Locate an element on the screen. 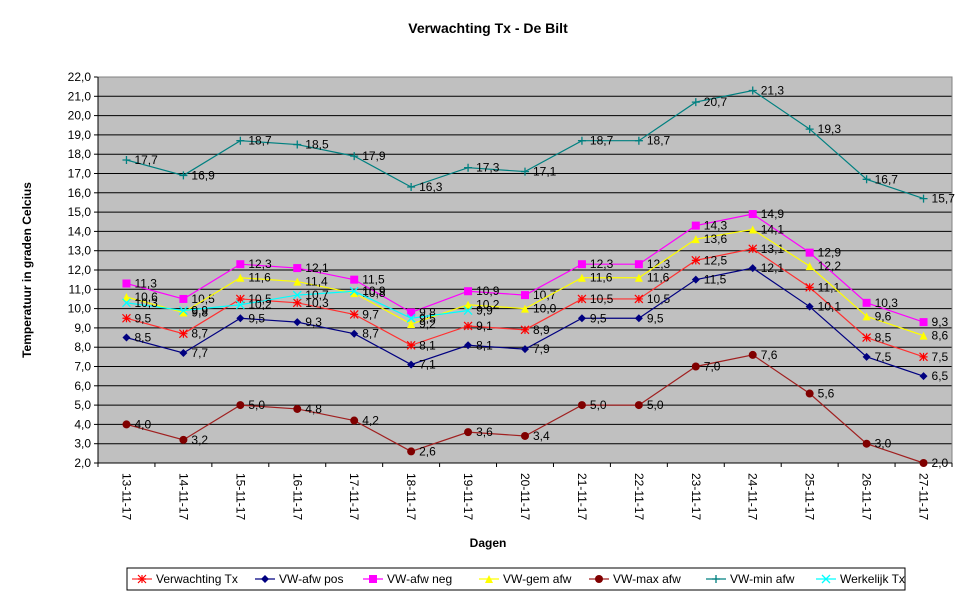 The image size is (975, 598). data-label: 8,5 is located at coordinates (883, 338).